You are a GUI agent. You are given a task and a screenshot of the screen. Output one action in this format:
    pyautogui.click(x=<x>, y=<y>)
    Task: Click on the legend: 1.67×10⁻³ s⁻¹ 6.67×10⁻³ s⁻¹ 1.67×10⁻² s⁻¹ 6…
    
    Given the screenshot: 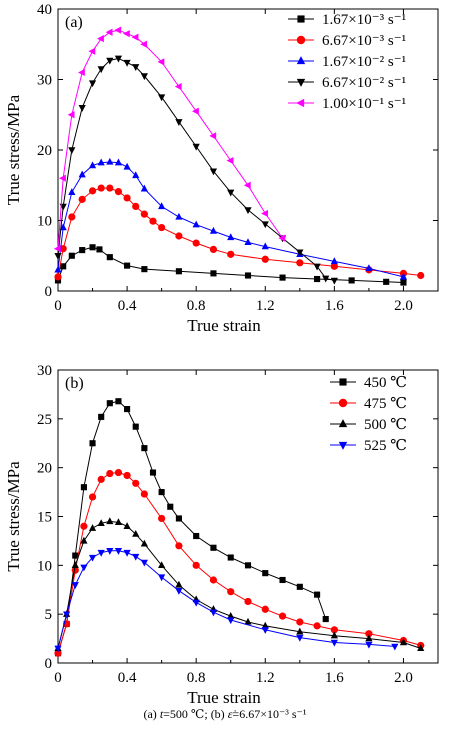 What is the action you would take?
    pyautogui.click(x=347, y=62)
    